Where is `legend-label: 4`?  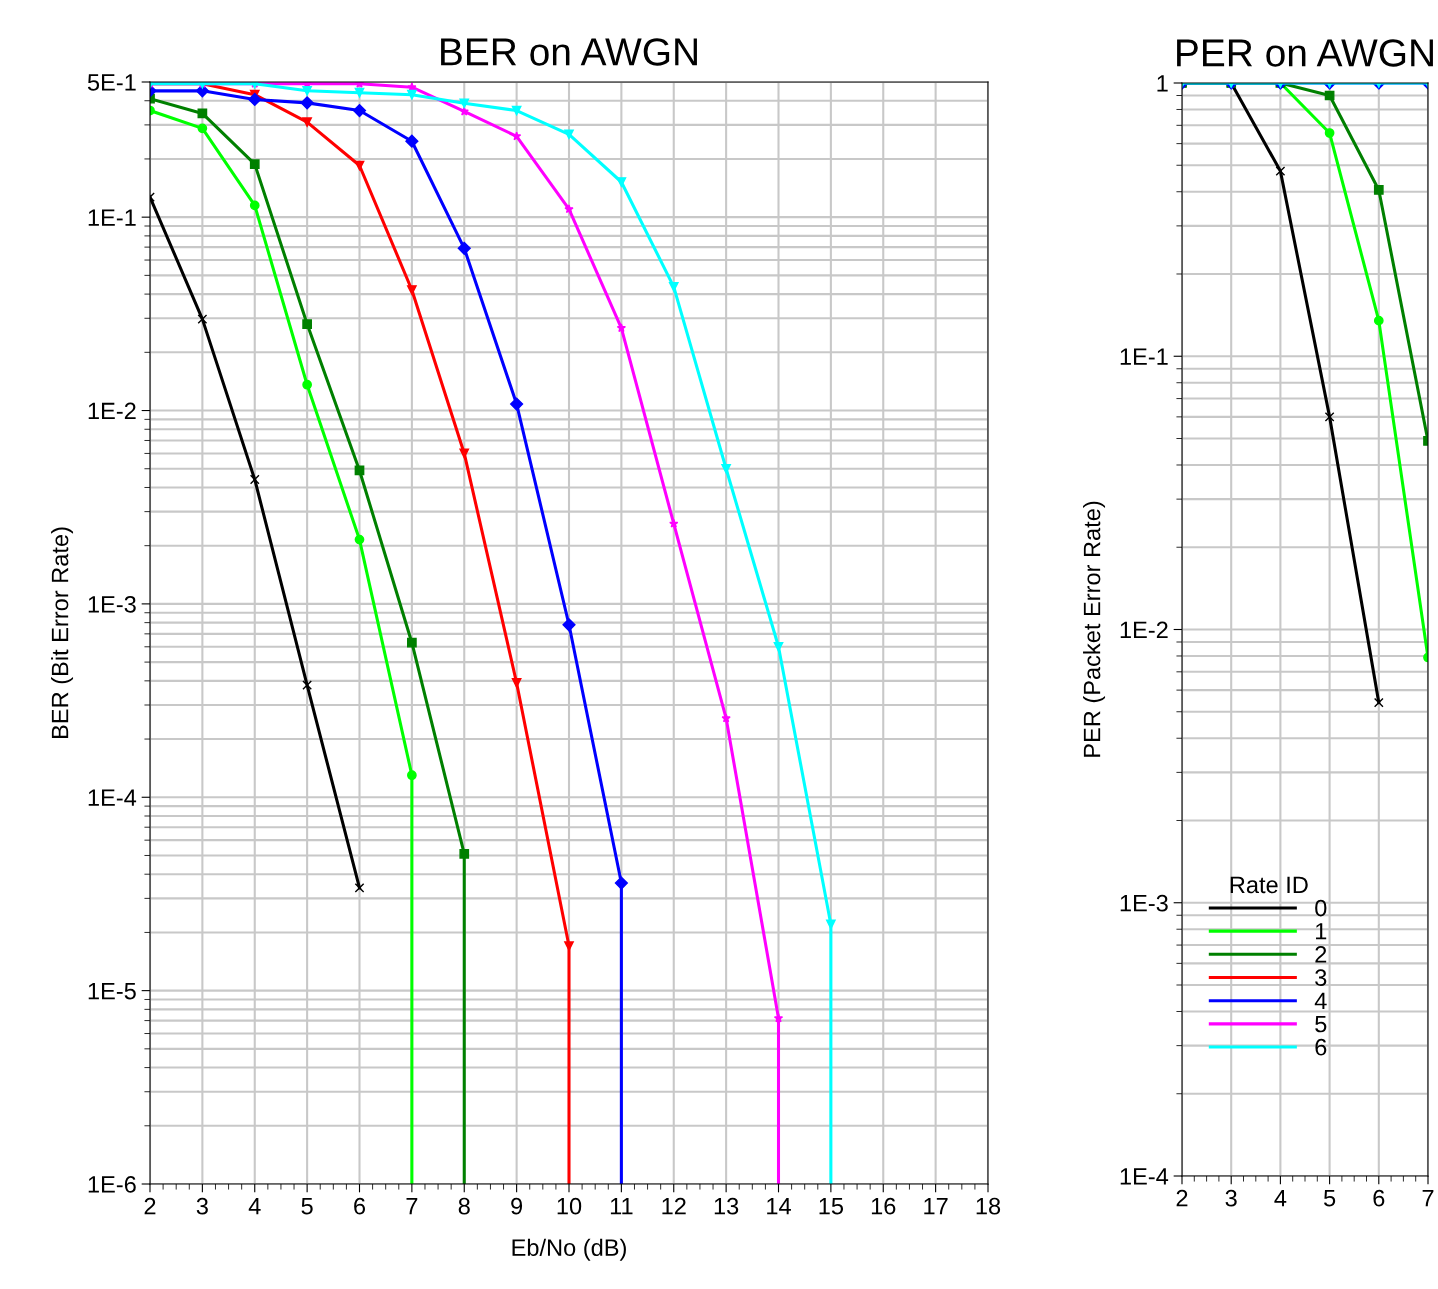 legend-label: 4 is located at coordinates (1320, 1000).